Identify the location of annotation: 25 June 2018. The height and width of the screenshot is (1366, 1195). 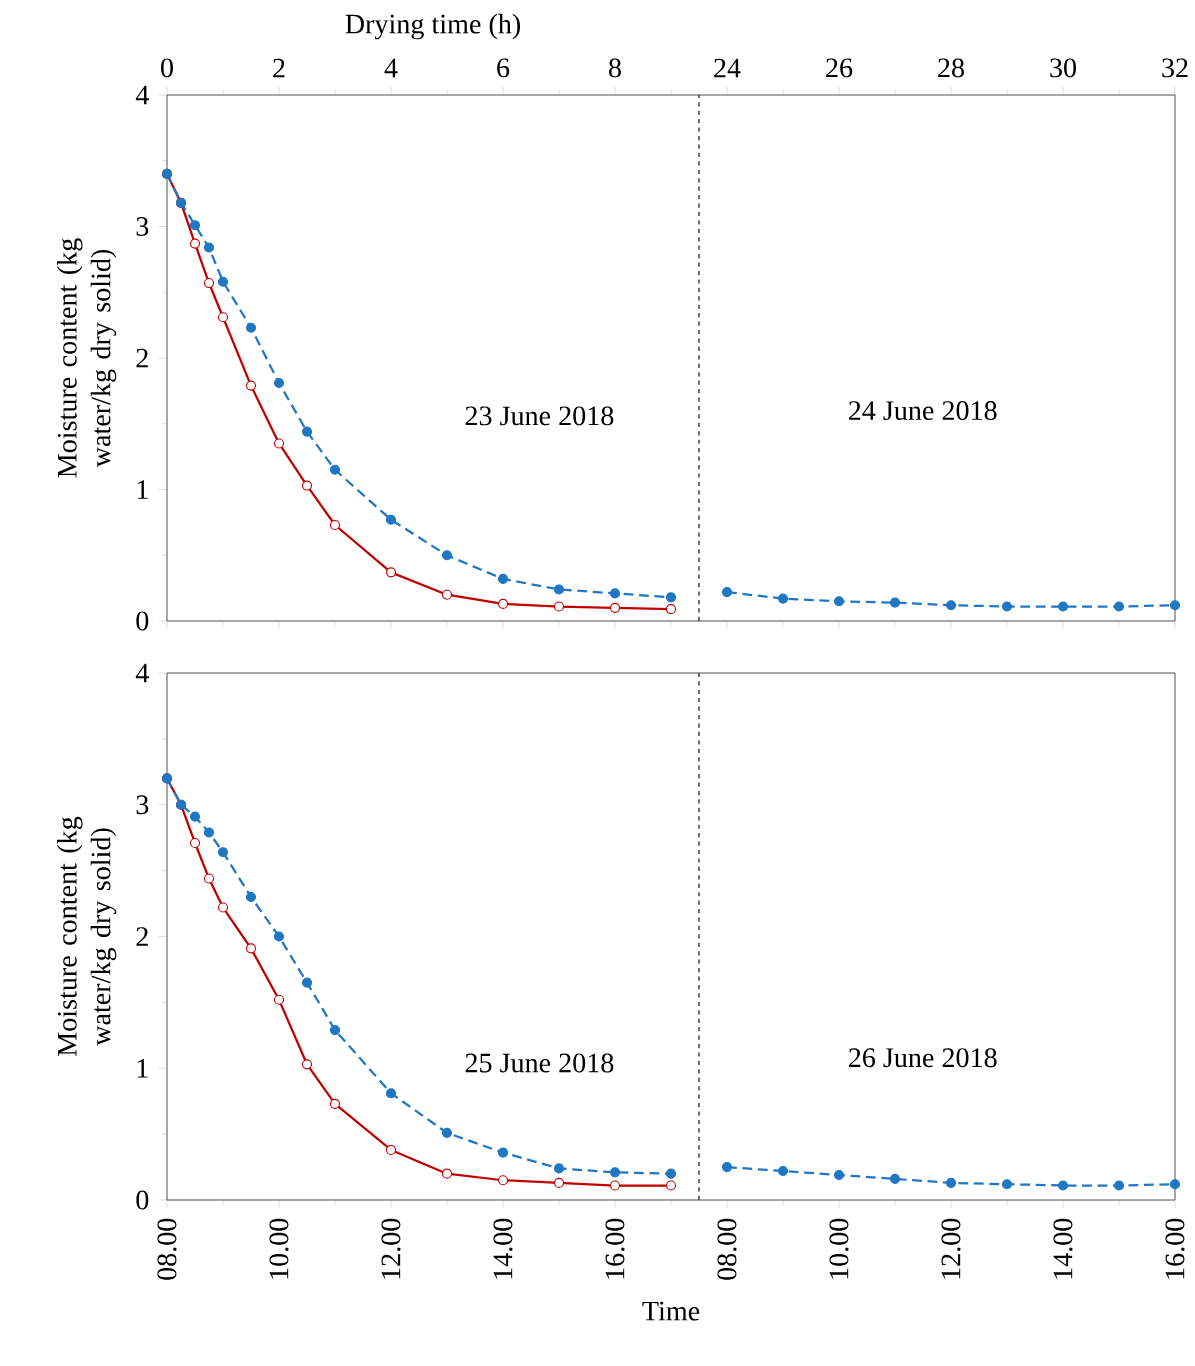
(539, 1063).